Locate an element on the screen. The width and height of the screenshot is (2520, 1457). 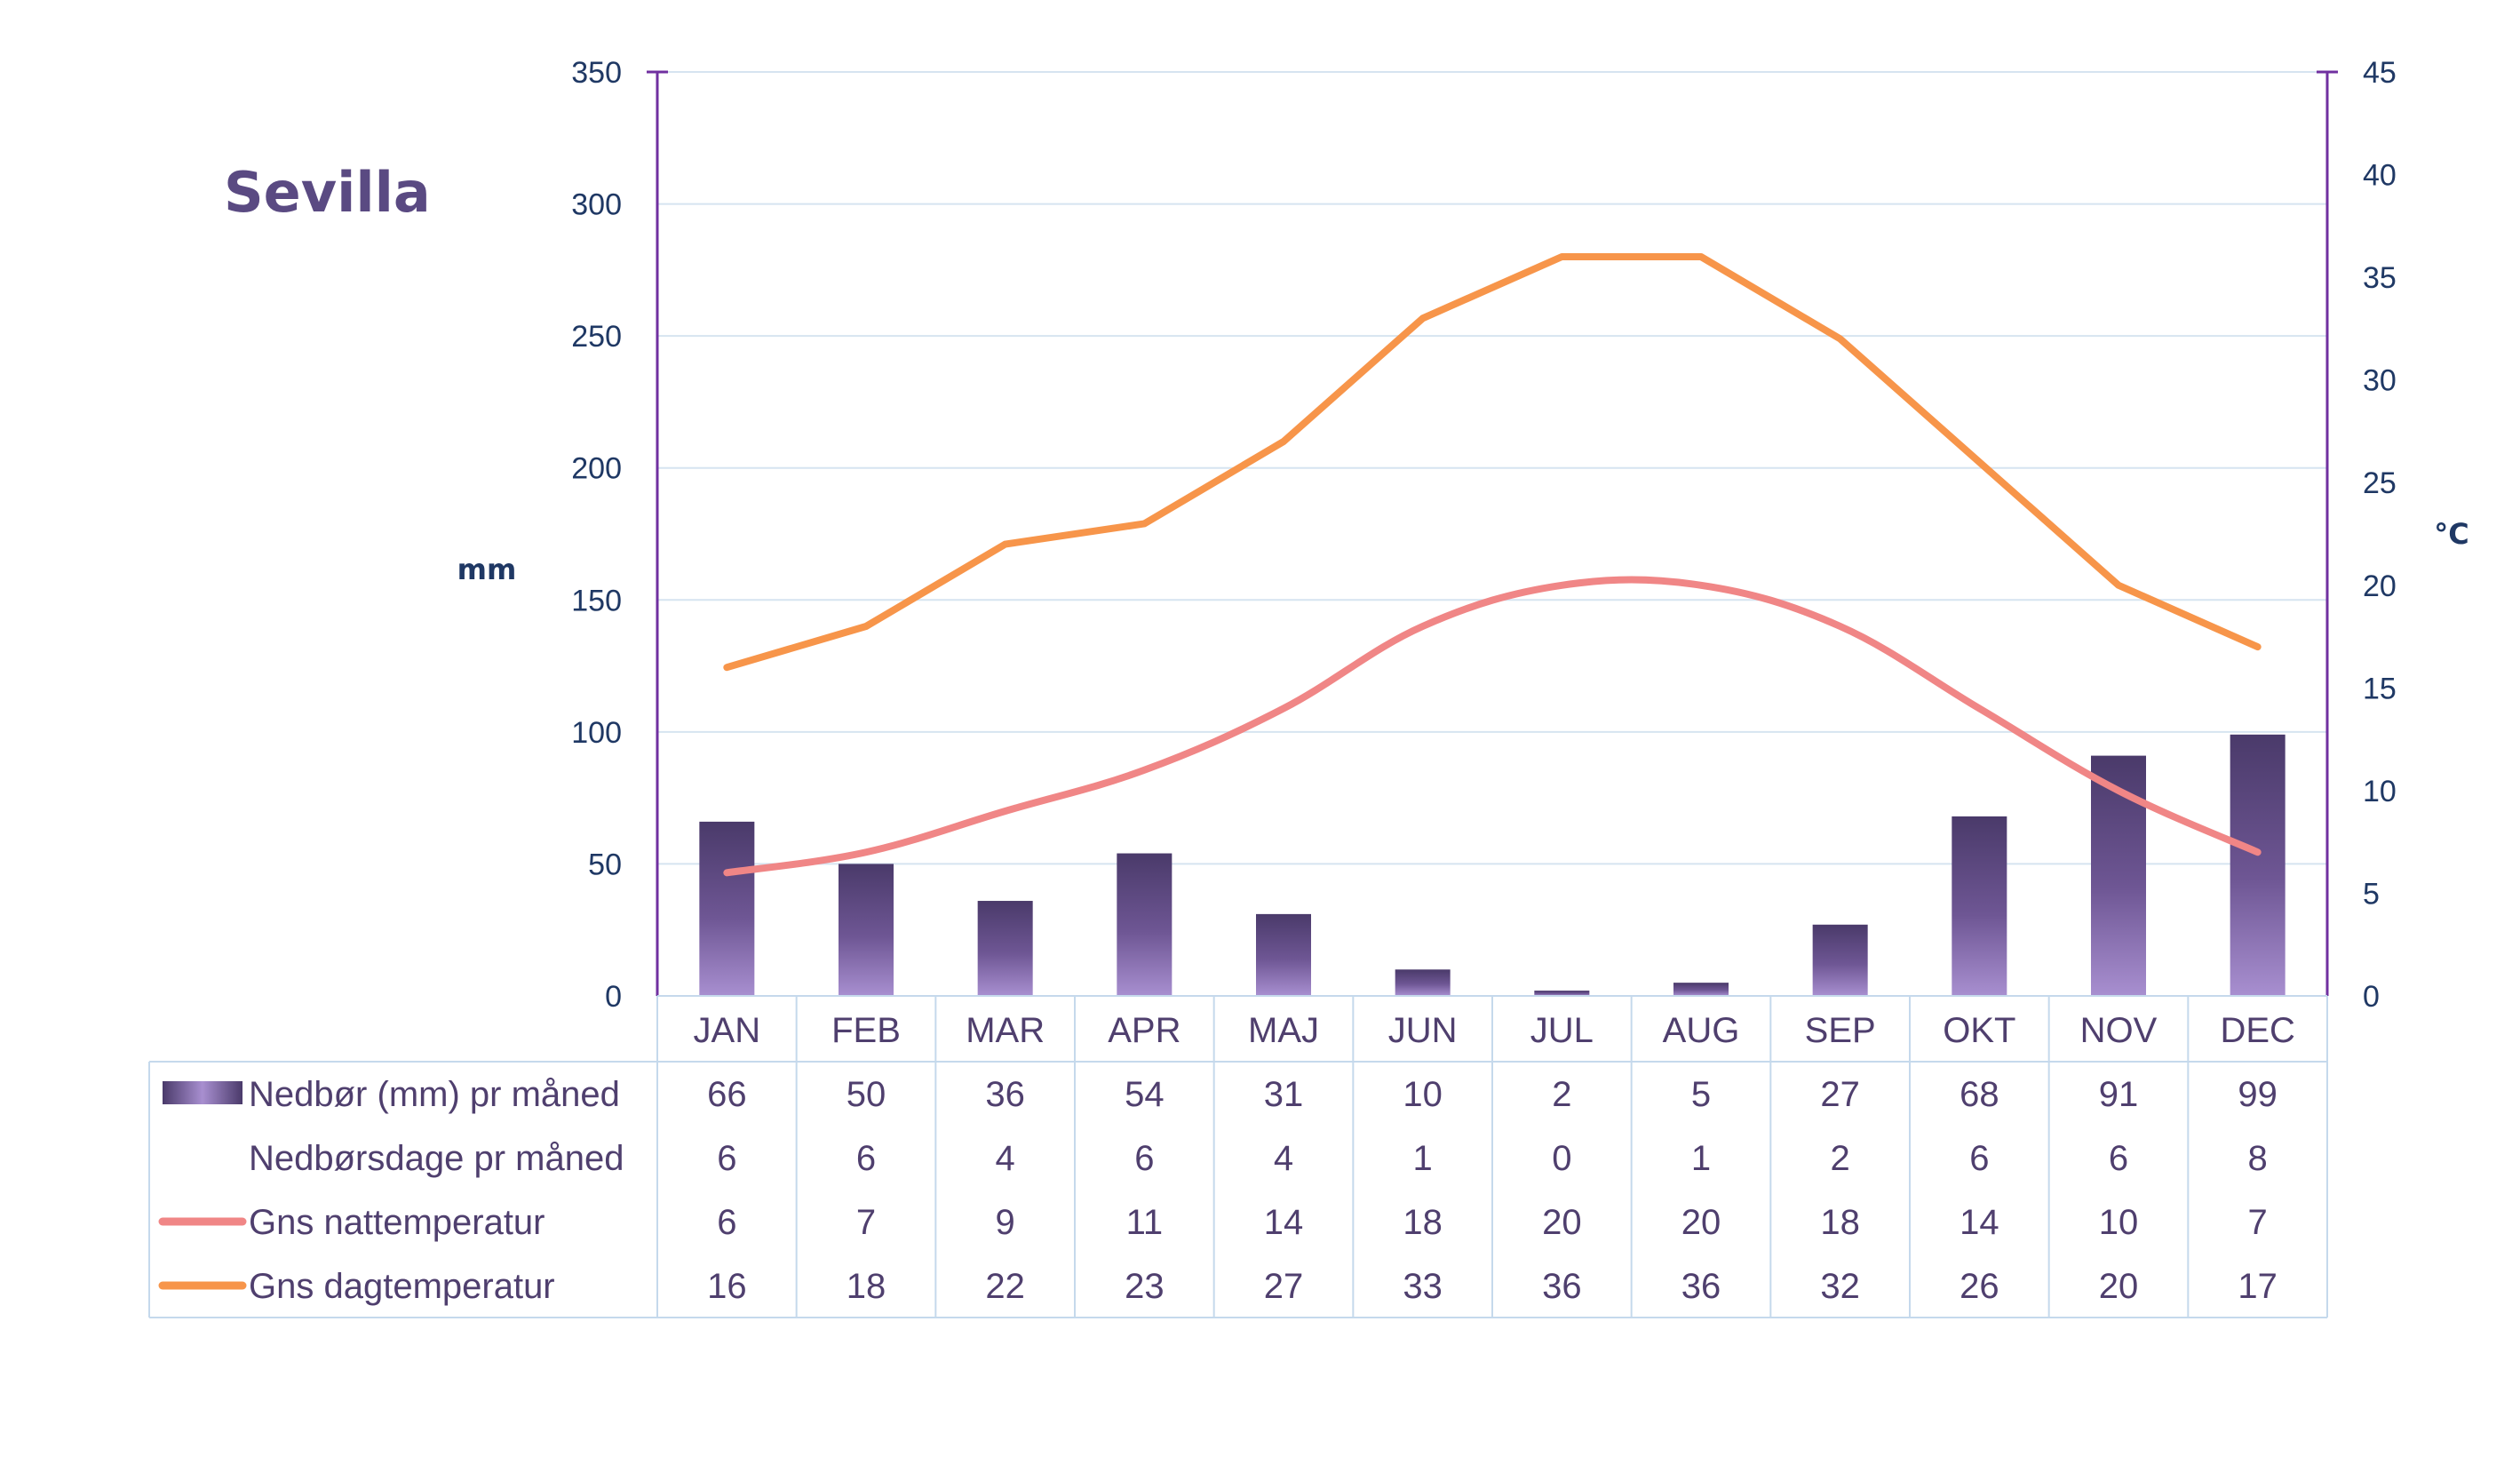
category-label: OKT is located at coordinates (1979, 1031).